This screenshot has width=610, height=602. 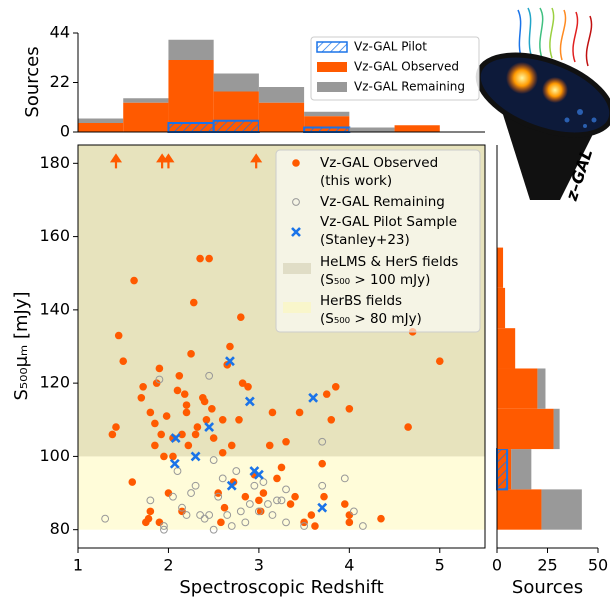 What do you see at coordinates (361, 301) in the screenshot?
I see `legend-label: HerBS fields` at bounding box center [361, 301].